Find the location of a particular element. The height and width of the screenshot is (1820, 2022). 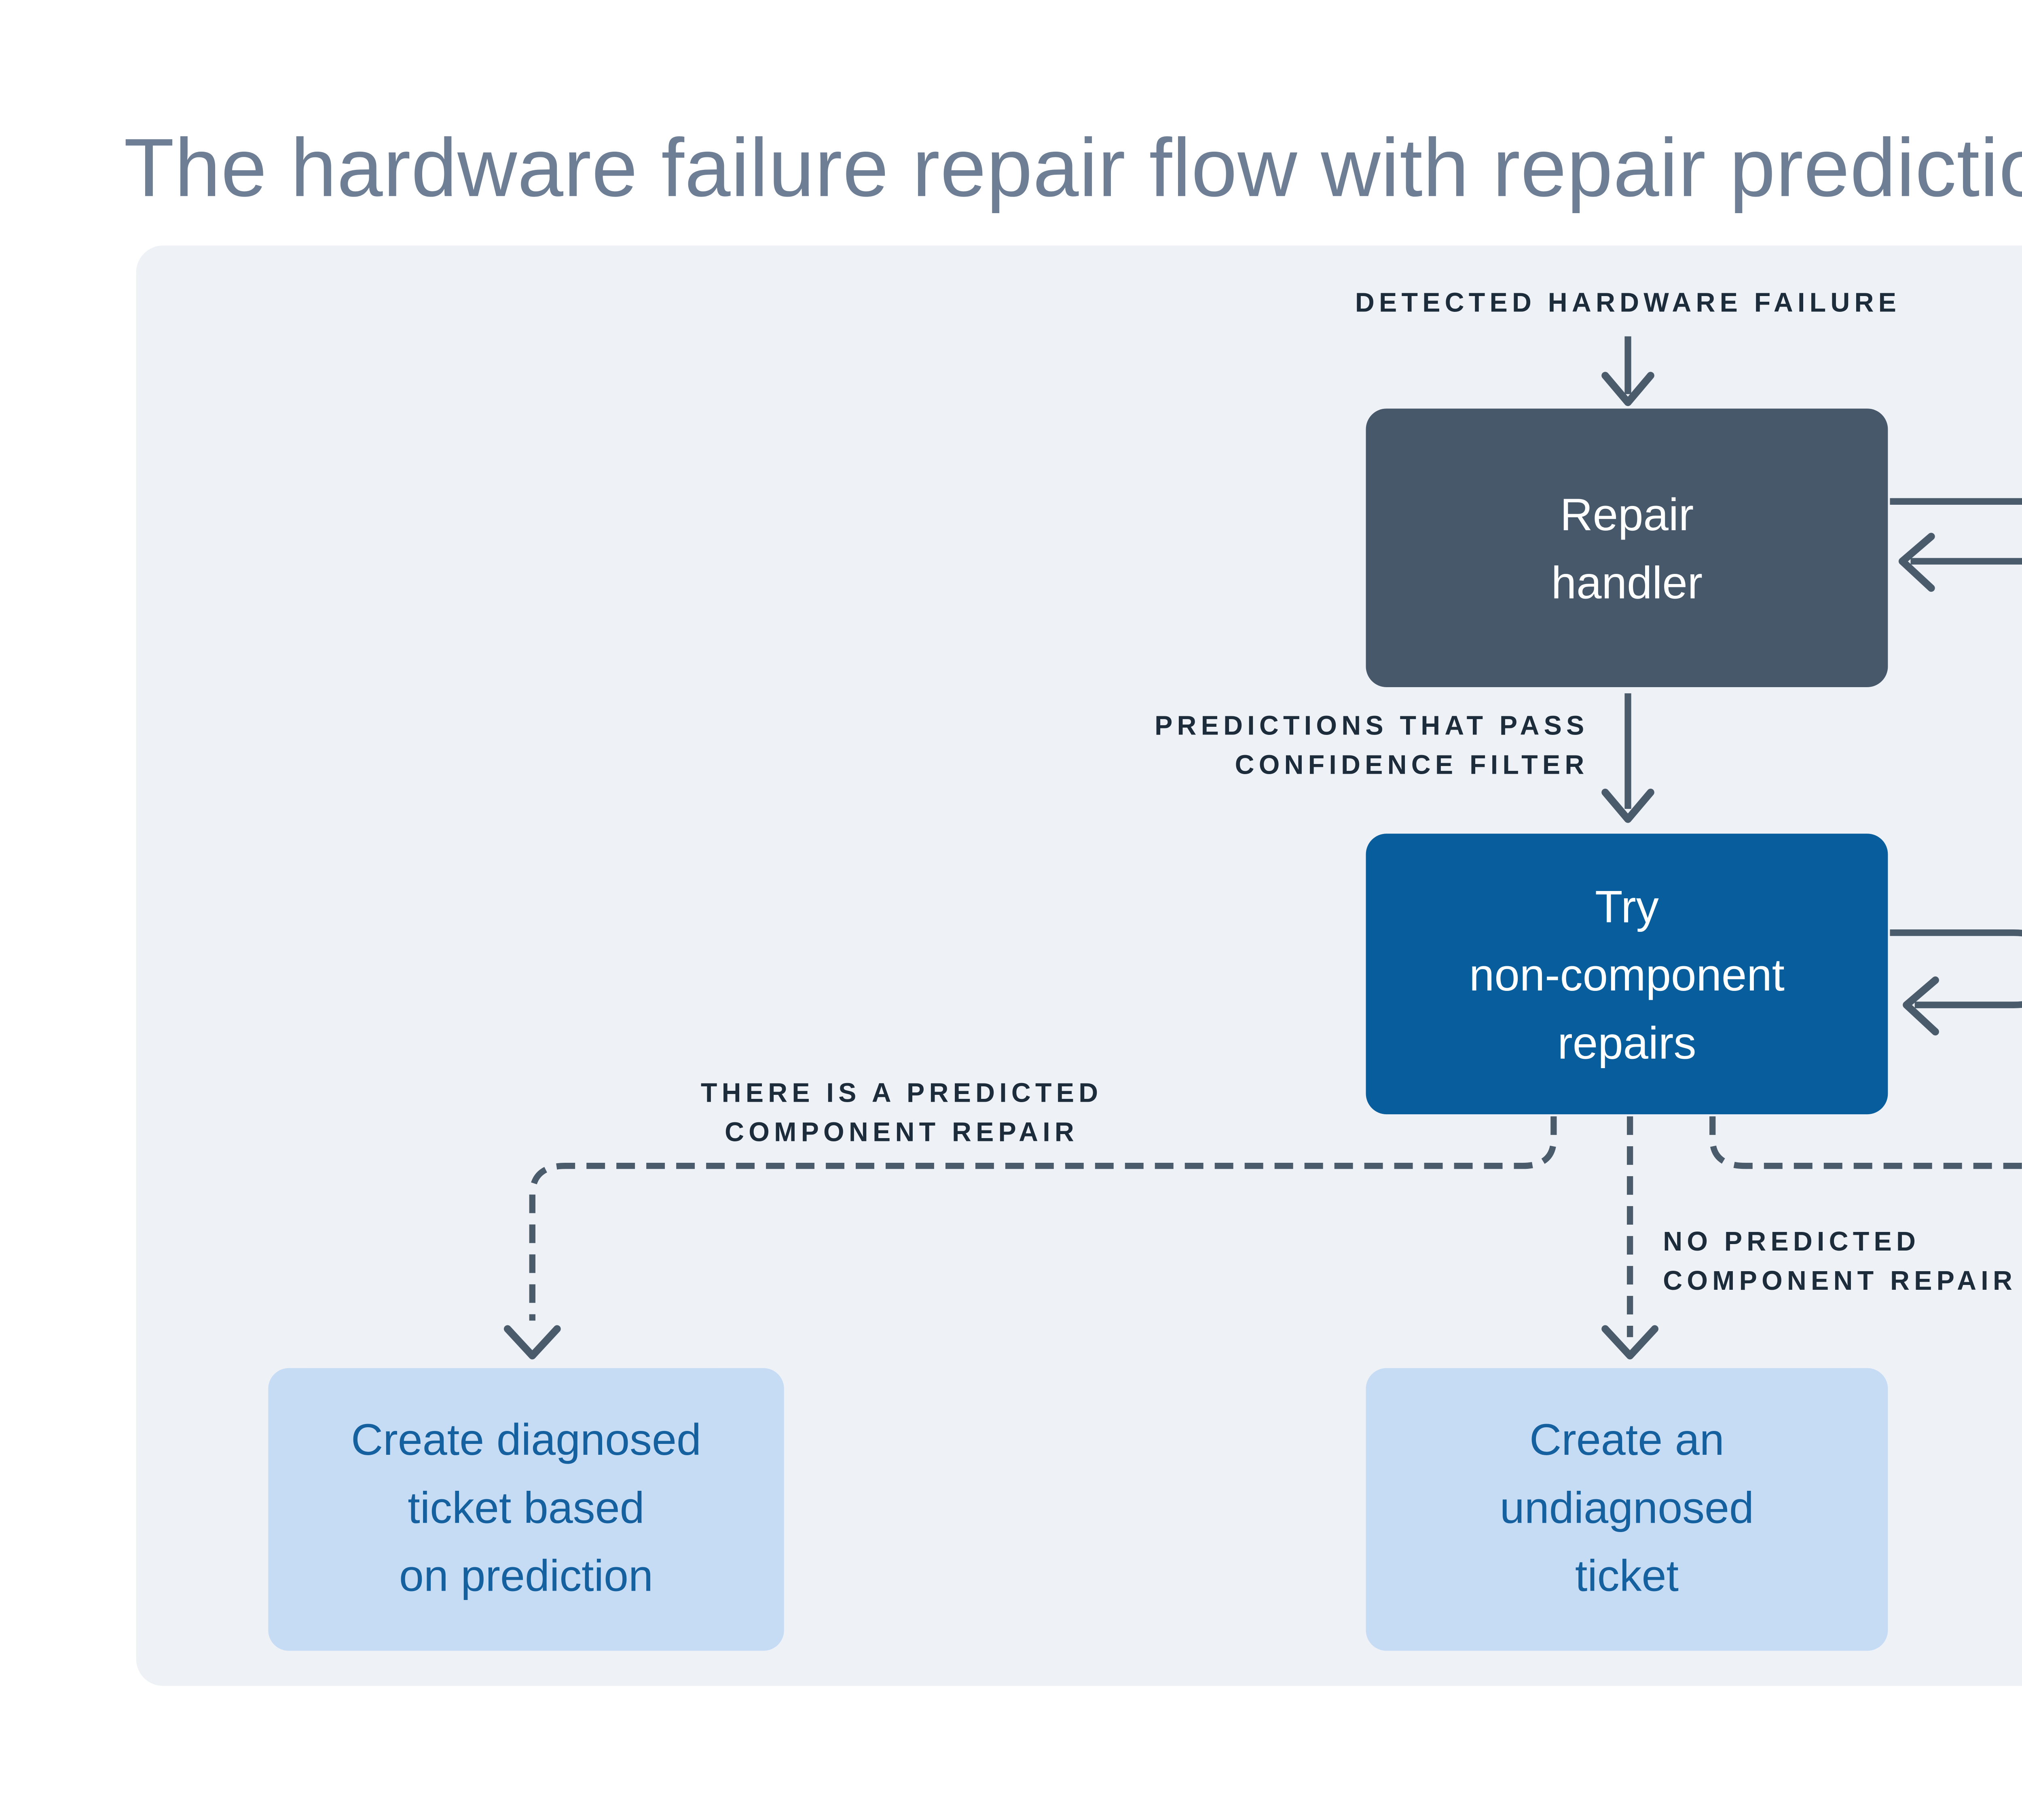

self-loop-arrow is located at coordinates (1956, 982).